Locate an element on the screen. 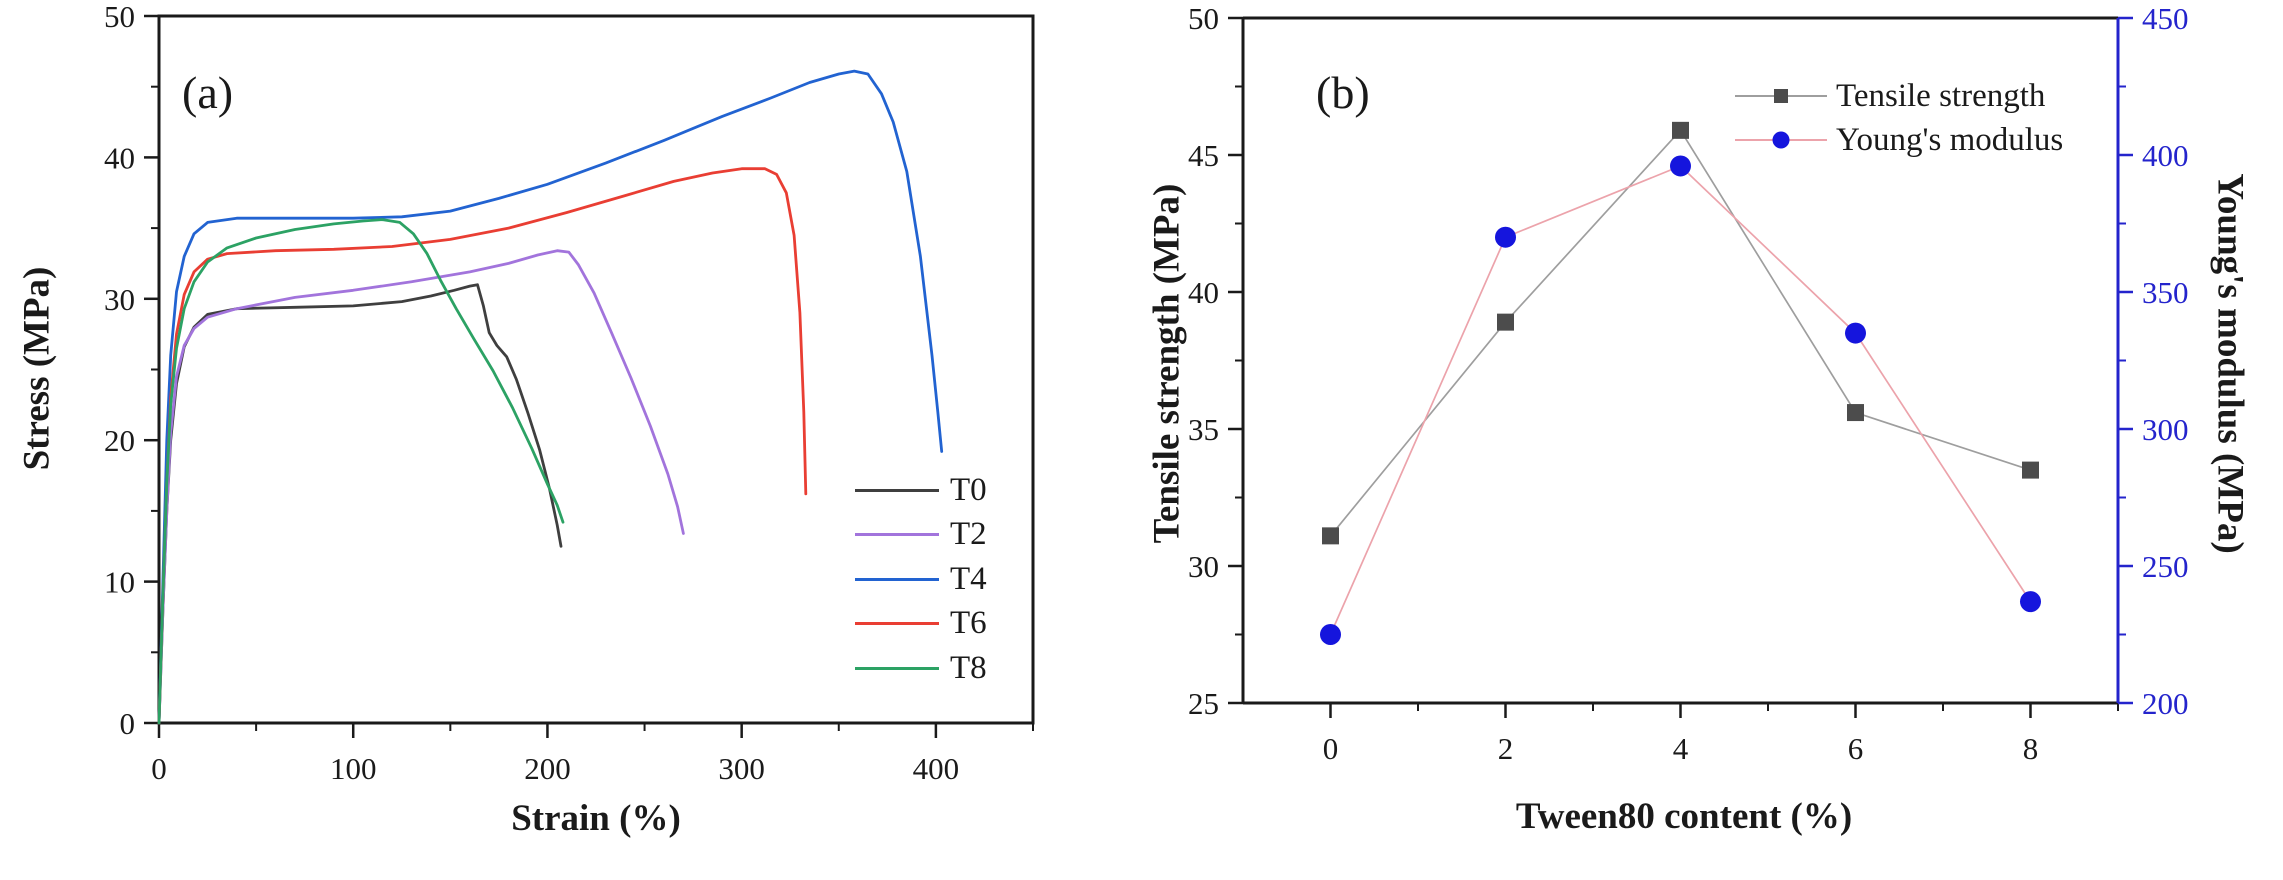  y-right-tick-label: 450 is located at coordinates (2165, 18).